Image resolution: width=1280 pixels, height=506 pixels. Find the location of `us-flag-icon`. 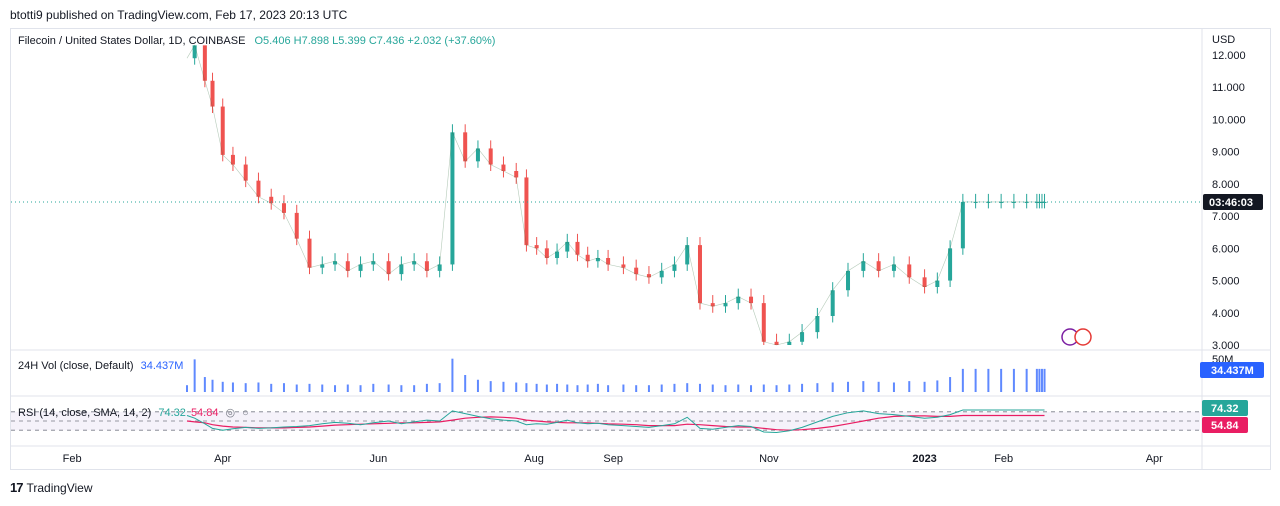

us-flag-icon is located at coordinates (1083, 337).